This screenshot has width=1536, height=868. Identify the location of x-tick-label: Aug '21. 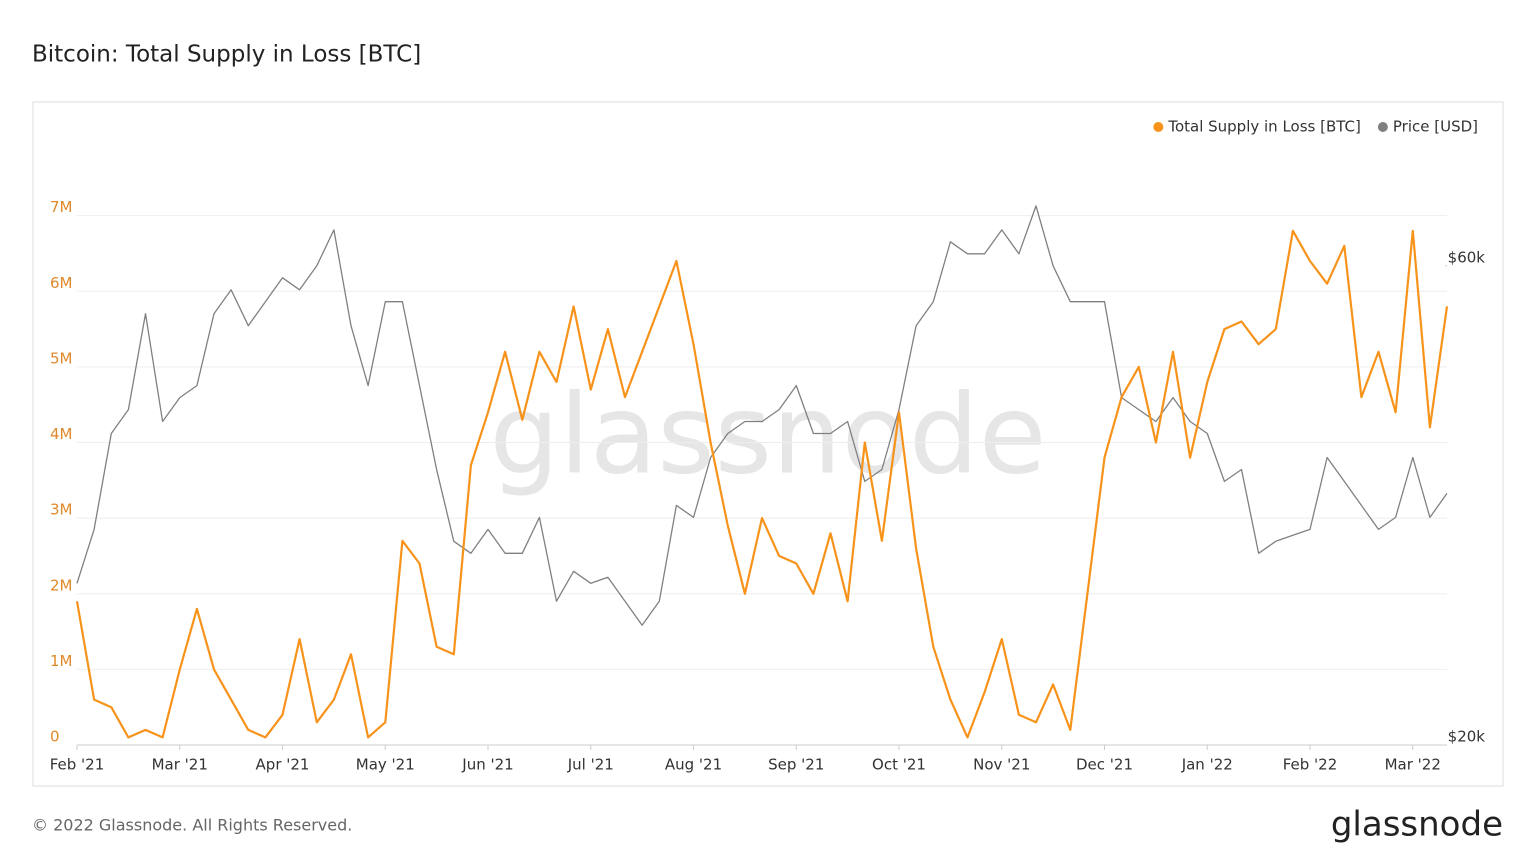
(693, 765).